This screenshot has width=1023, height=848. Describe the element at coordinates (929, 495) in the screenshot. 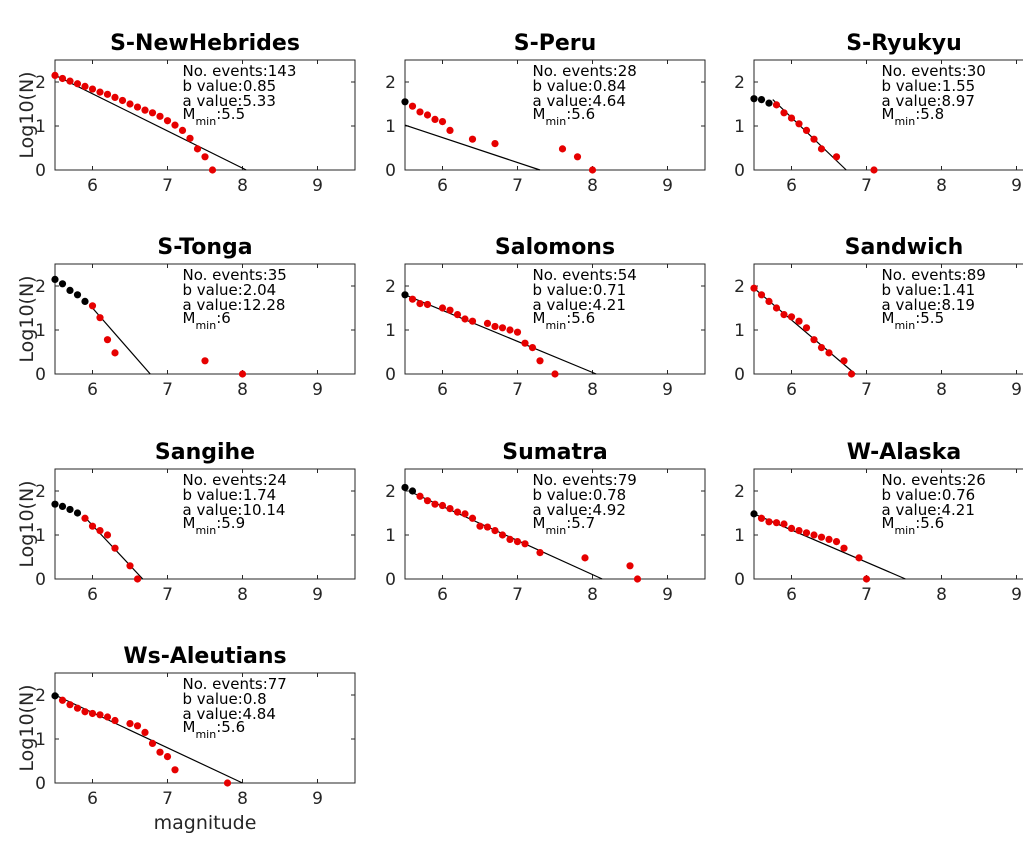

I see `stat-b-value: b value:0.76` at that location.